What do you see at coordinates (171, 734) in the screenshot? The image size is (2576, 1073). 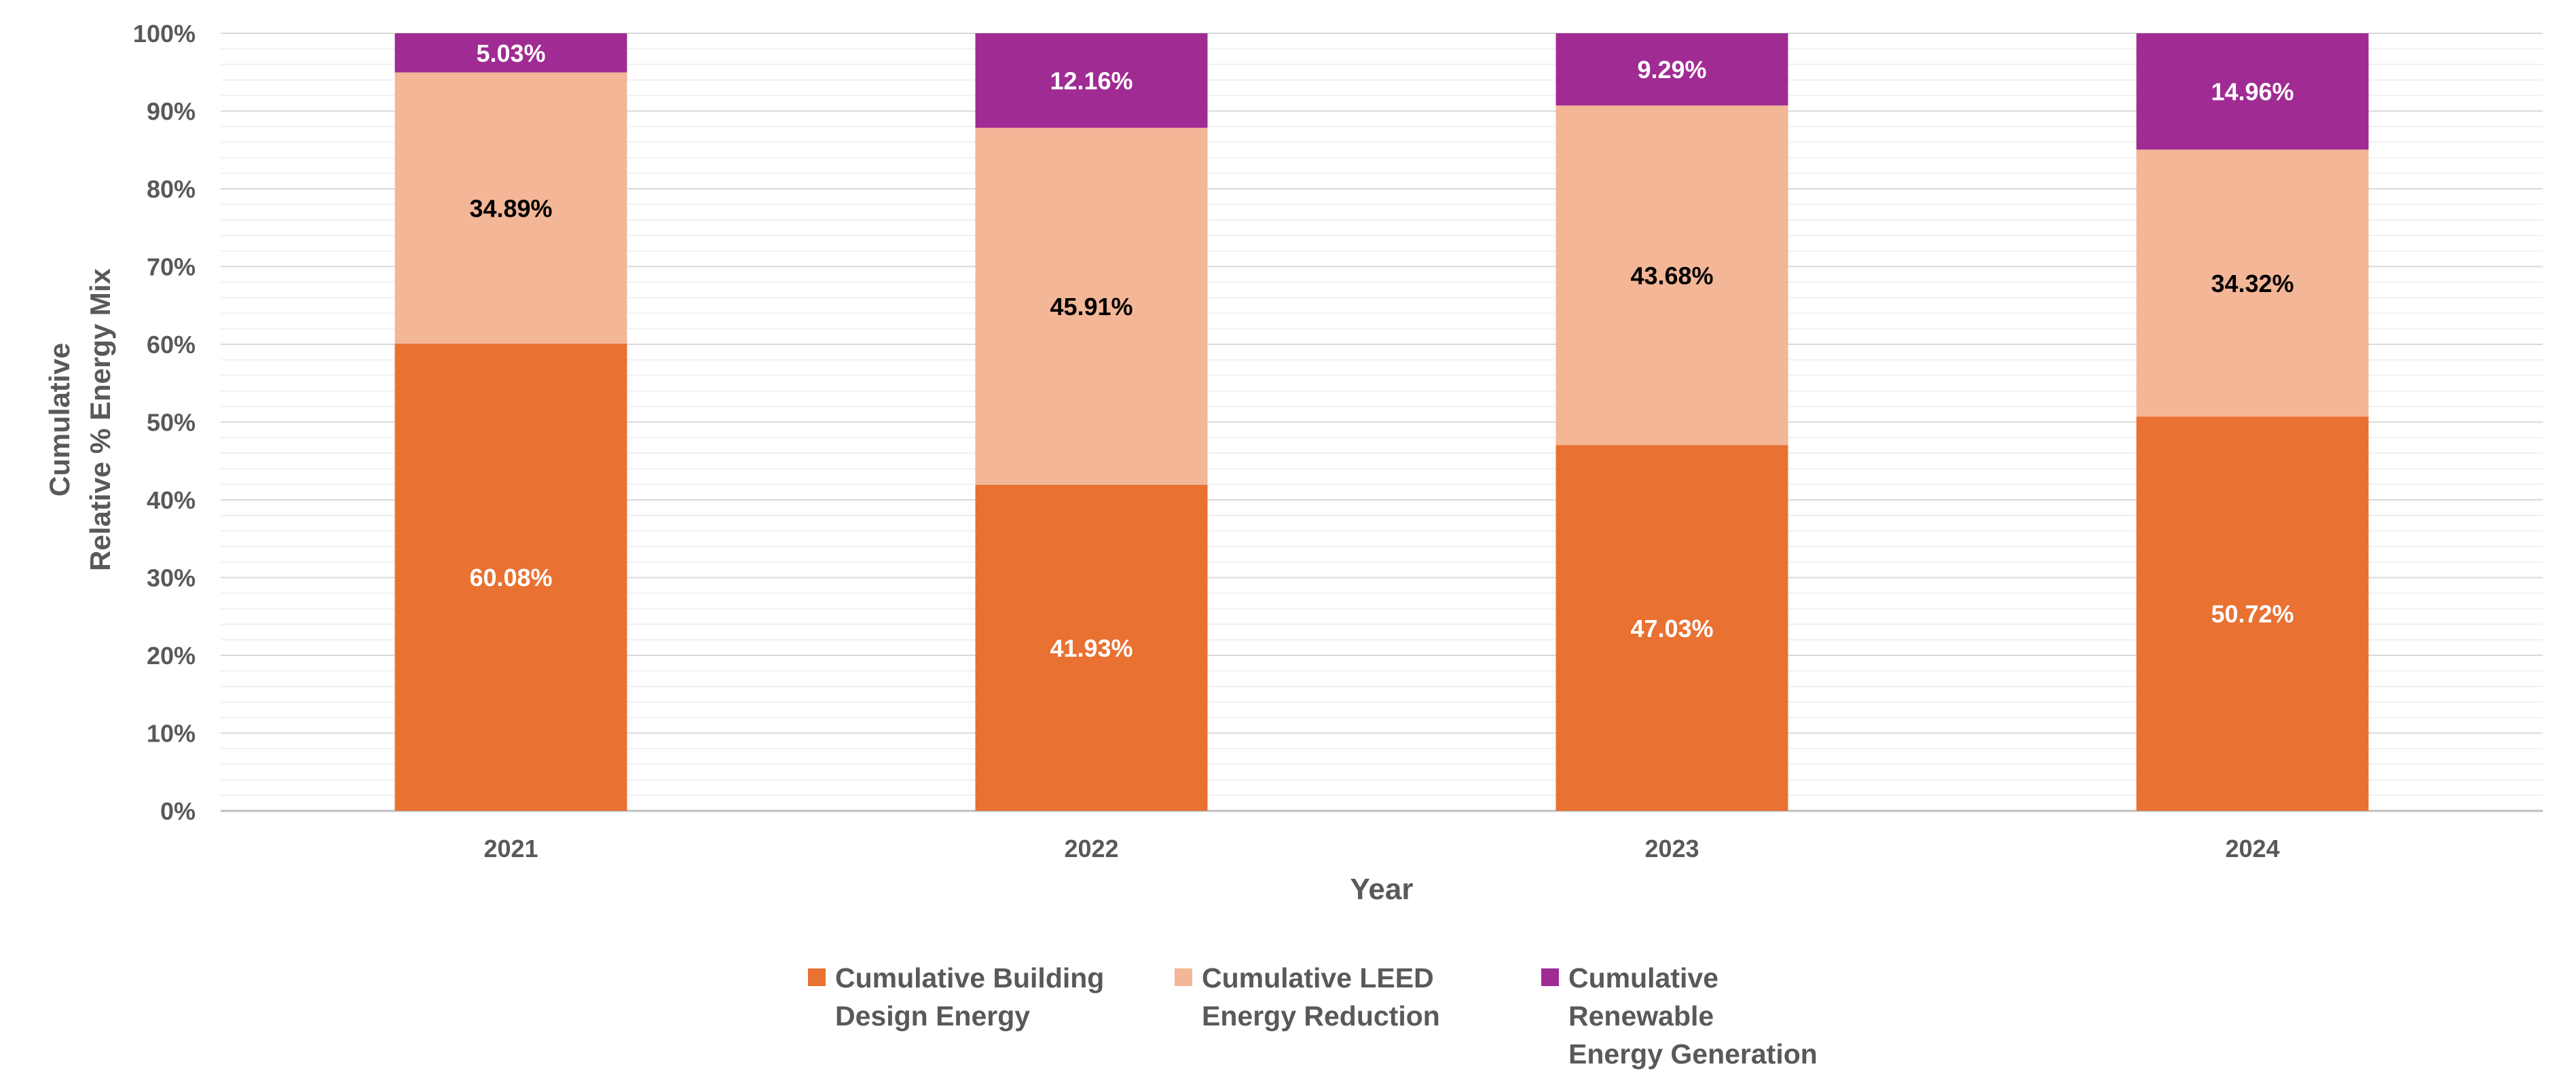 I see `y-tick-label: 10%` at bounding box center [171, 734].